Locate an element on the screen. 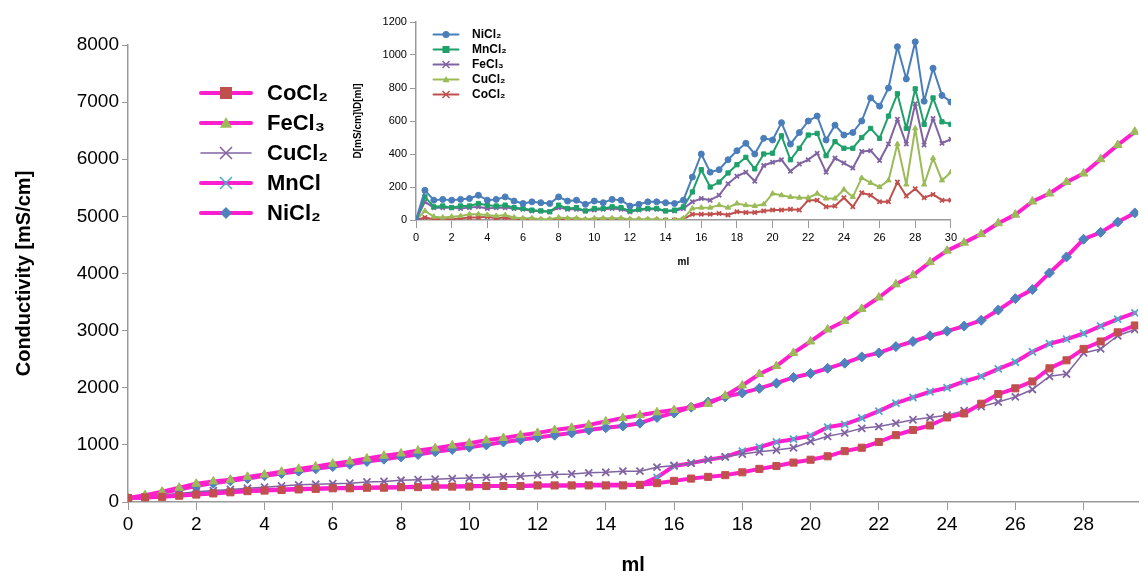  y-tick-label: 3000 is located at coordinates (97, 329).